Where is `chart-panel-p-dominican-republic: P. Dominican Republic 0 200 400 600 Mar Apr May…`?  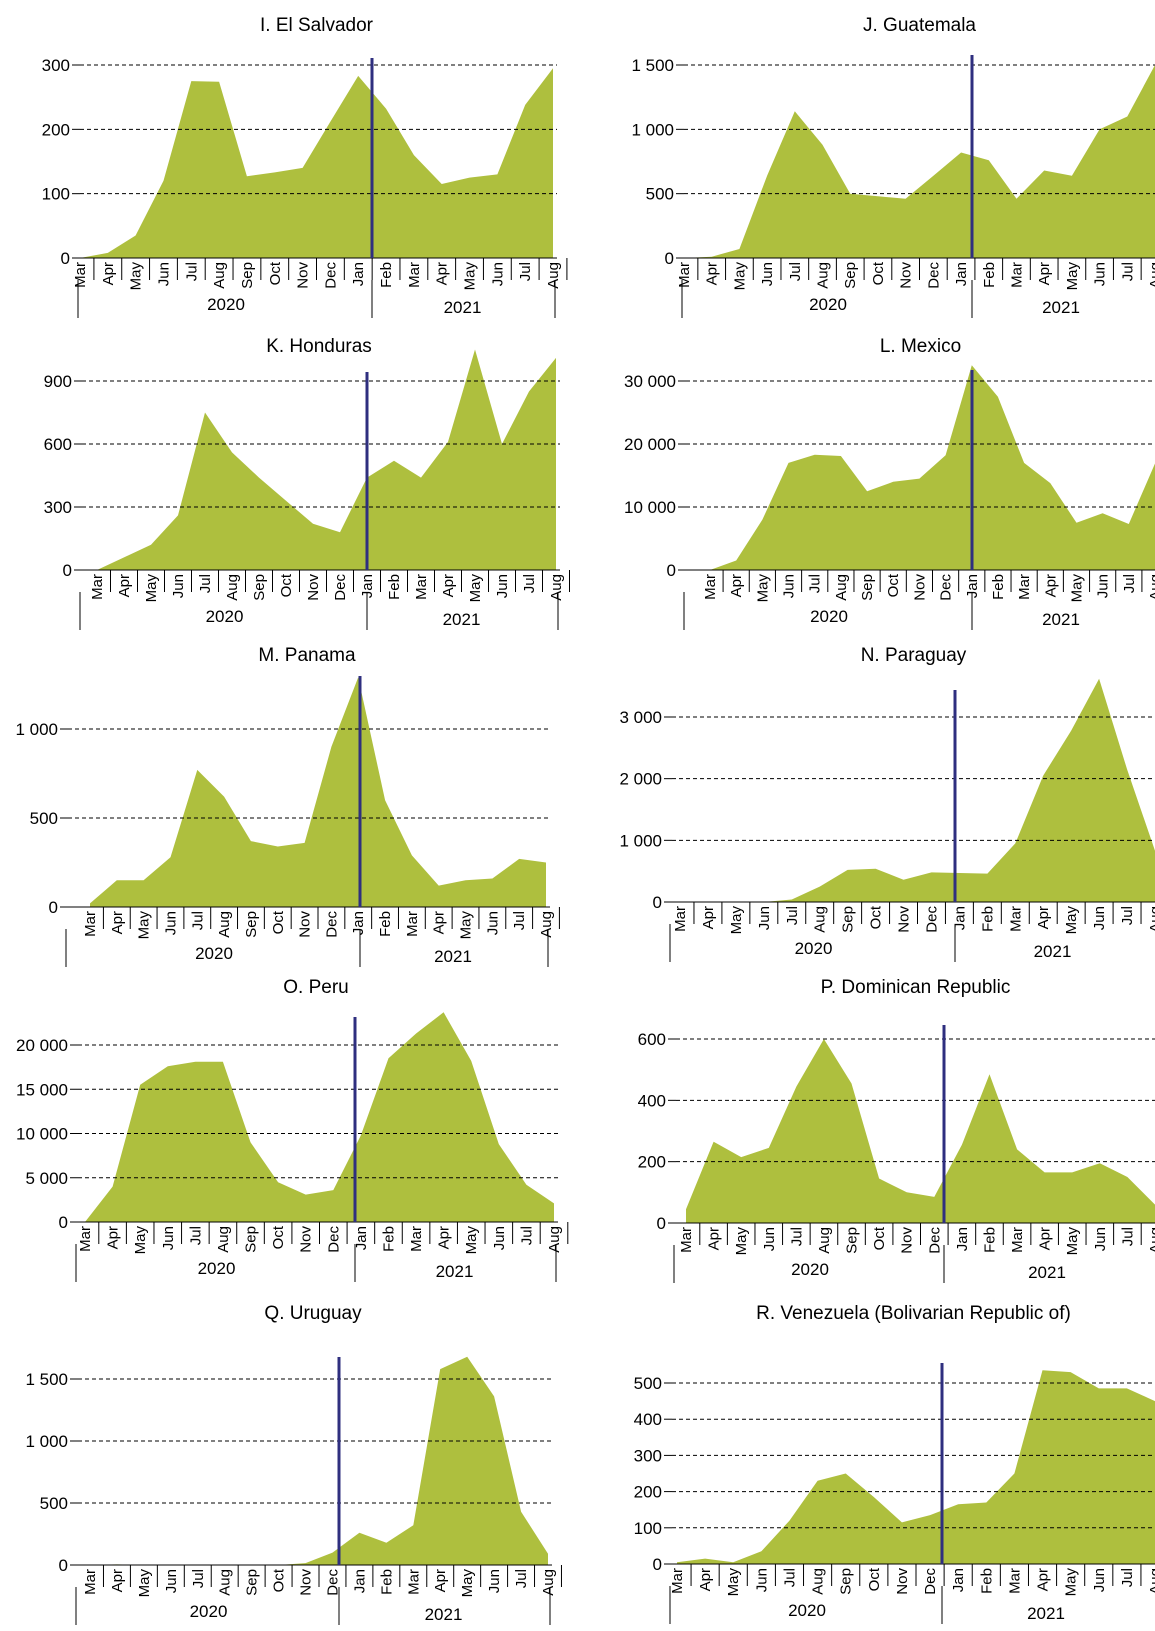
chart-panel-p-dominican-republic: P. Dominican Republic 0 200 400 600 Mar Apr May… is located at coordinates (896, 1130).